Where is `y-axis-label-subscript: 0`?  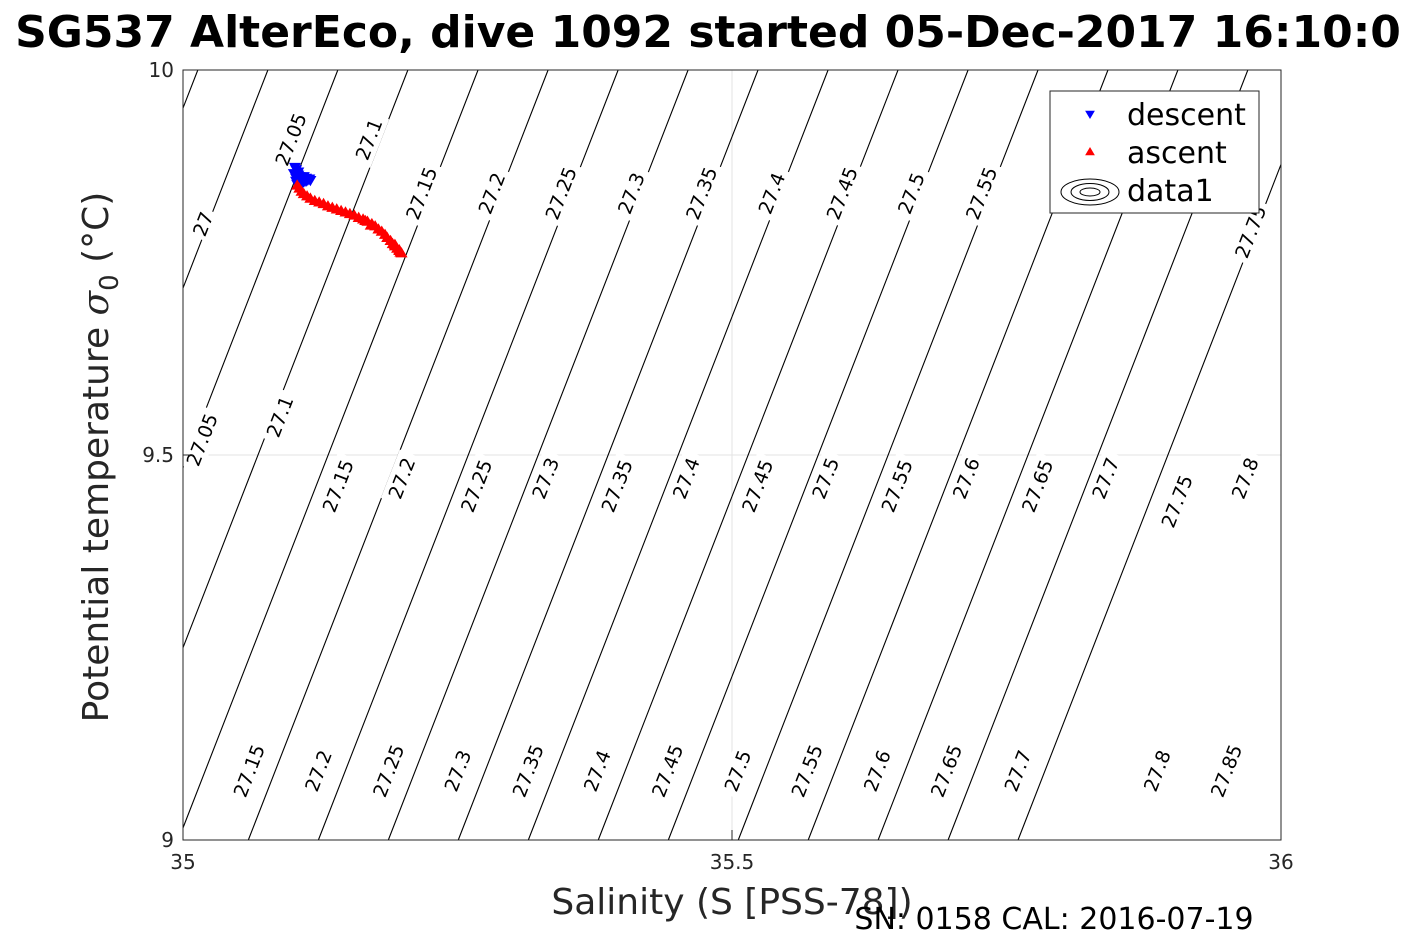
y-axis-label-subscript: 0 is located at coordinates (110, 282).